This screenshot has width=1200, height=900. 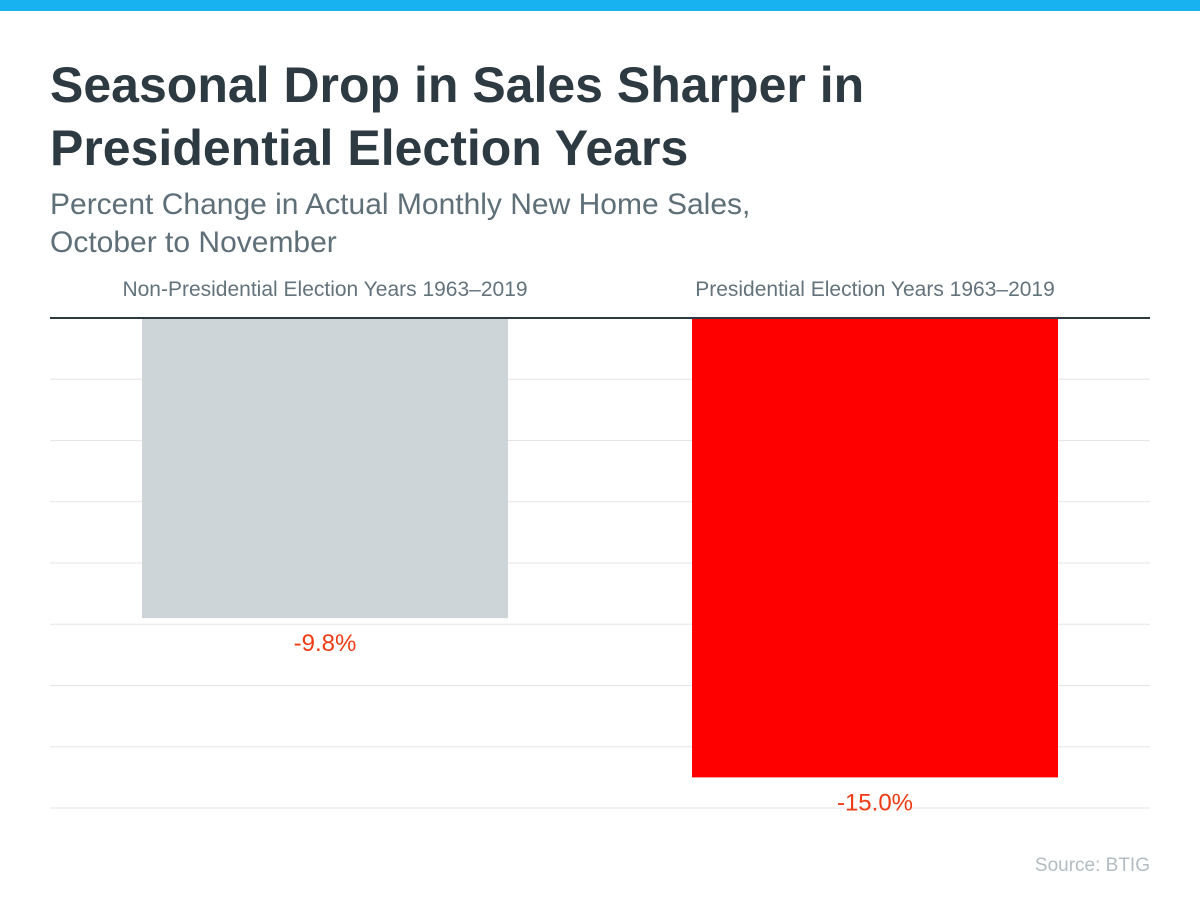 What do you see at coordinates (603, 723) in the screenshot?
I see `value-labels: -9.8% -15.0%` at bounding box center [603, 723].